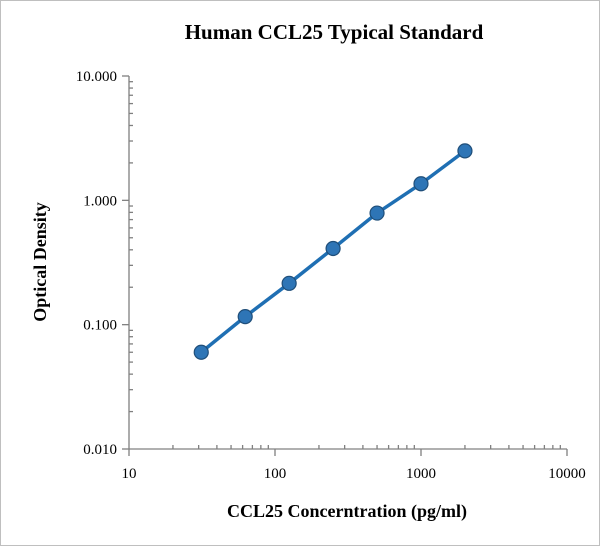  What do you see at coordinates (96, 77) in the screenshot?
I see `y-tick-label: 10.000` at bounding box center [96, 77].